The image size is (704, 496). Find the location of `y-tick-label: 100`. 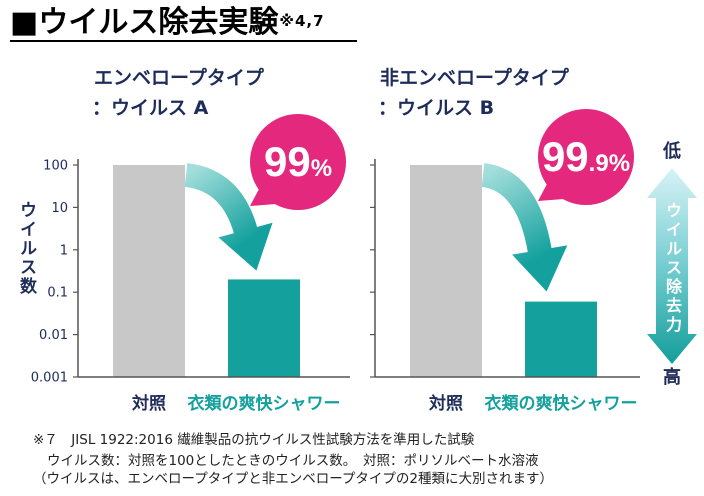

y-tick-label: 100 is located at coordinates (55, 166).